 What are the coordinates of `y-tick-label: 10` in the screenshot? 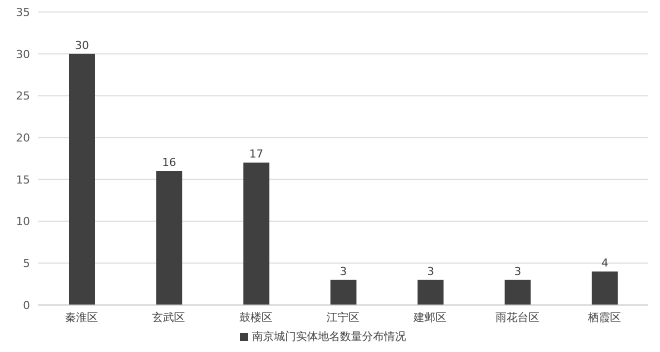 It's located at (23, 221).